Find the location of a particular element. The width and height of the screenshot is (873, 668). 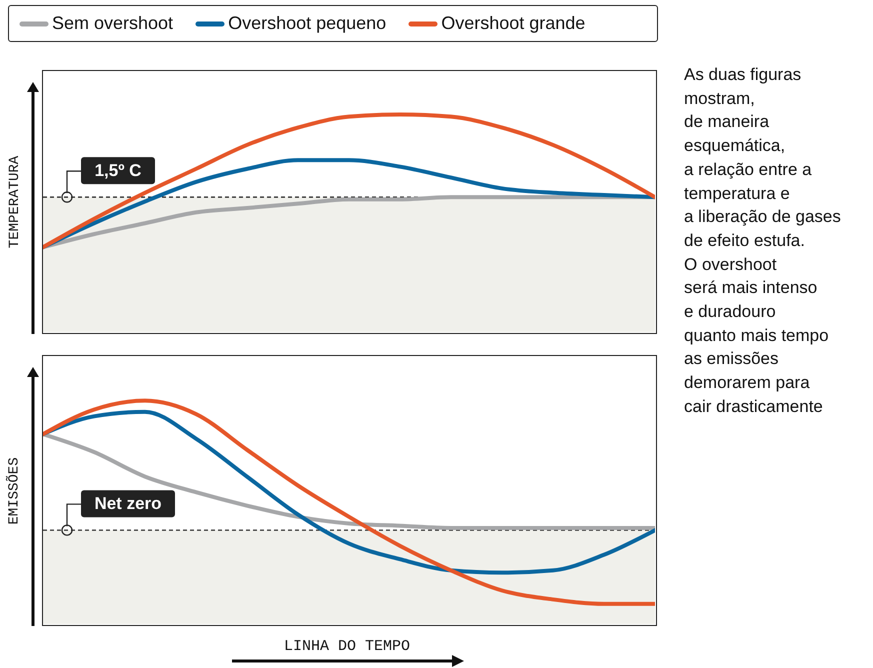

legend-label: Sem overshoot is located at coordinates (113, 23).